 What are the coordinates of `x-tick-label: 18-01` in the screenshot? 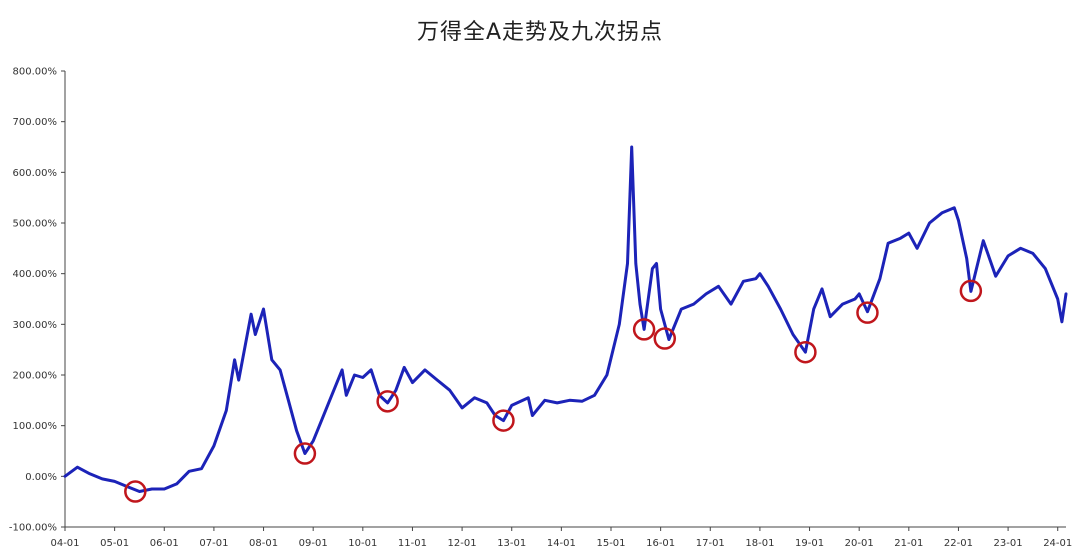 It's located at (759, 543).